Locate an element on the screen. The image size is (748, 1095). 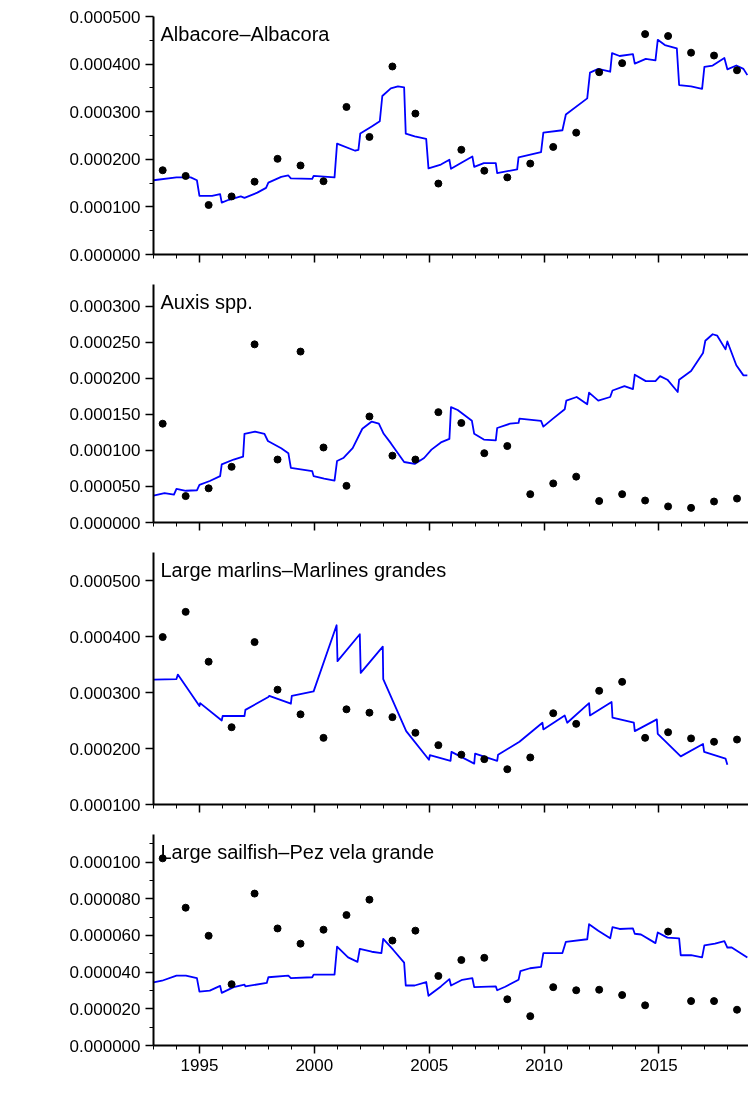
y-tick-label: 0.000250 is located at coordinates (105, 343).